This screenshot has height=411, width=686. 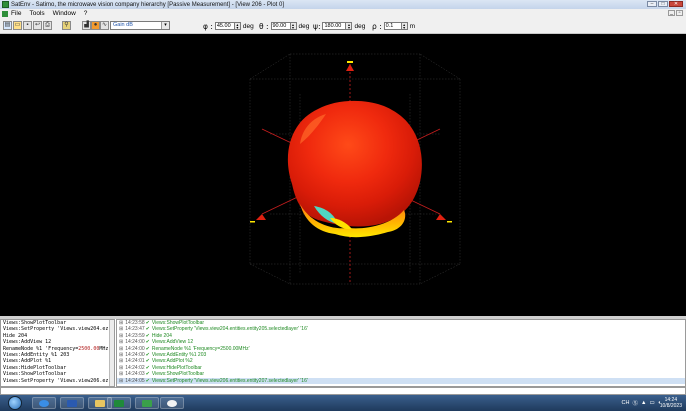 What do you see at coordinates (676, 4) in the screenshot?
I see `close-button: ✕` at bounding box center [676, 4].